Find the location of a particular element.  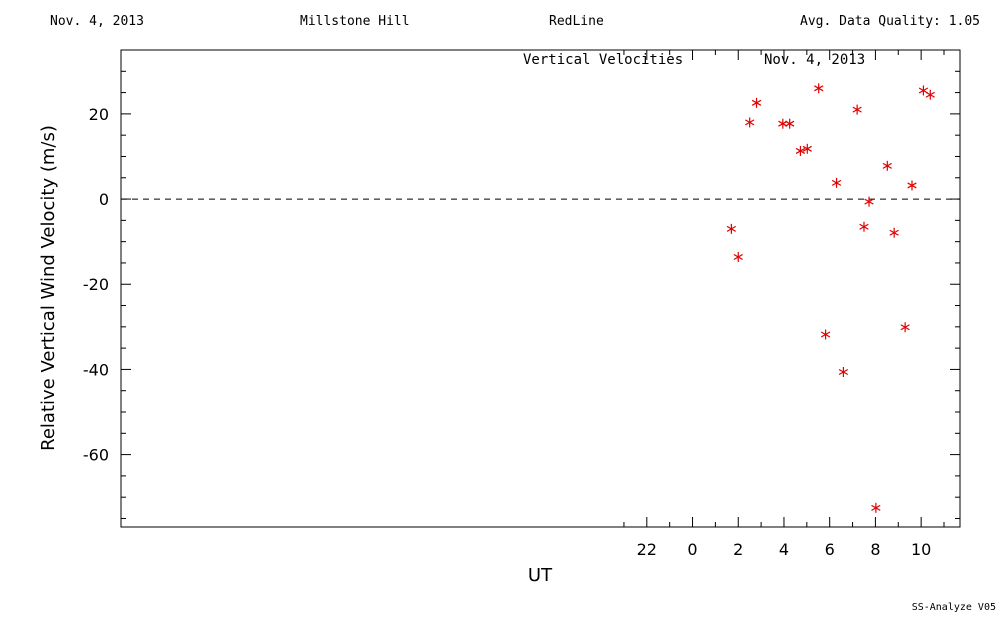

header-instrument: RedLine is located at coordinates (576, 21).